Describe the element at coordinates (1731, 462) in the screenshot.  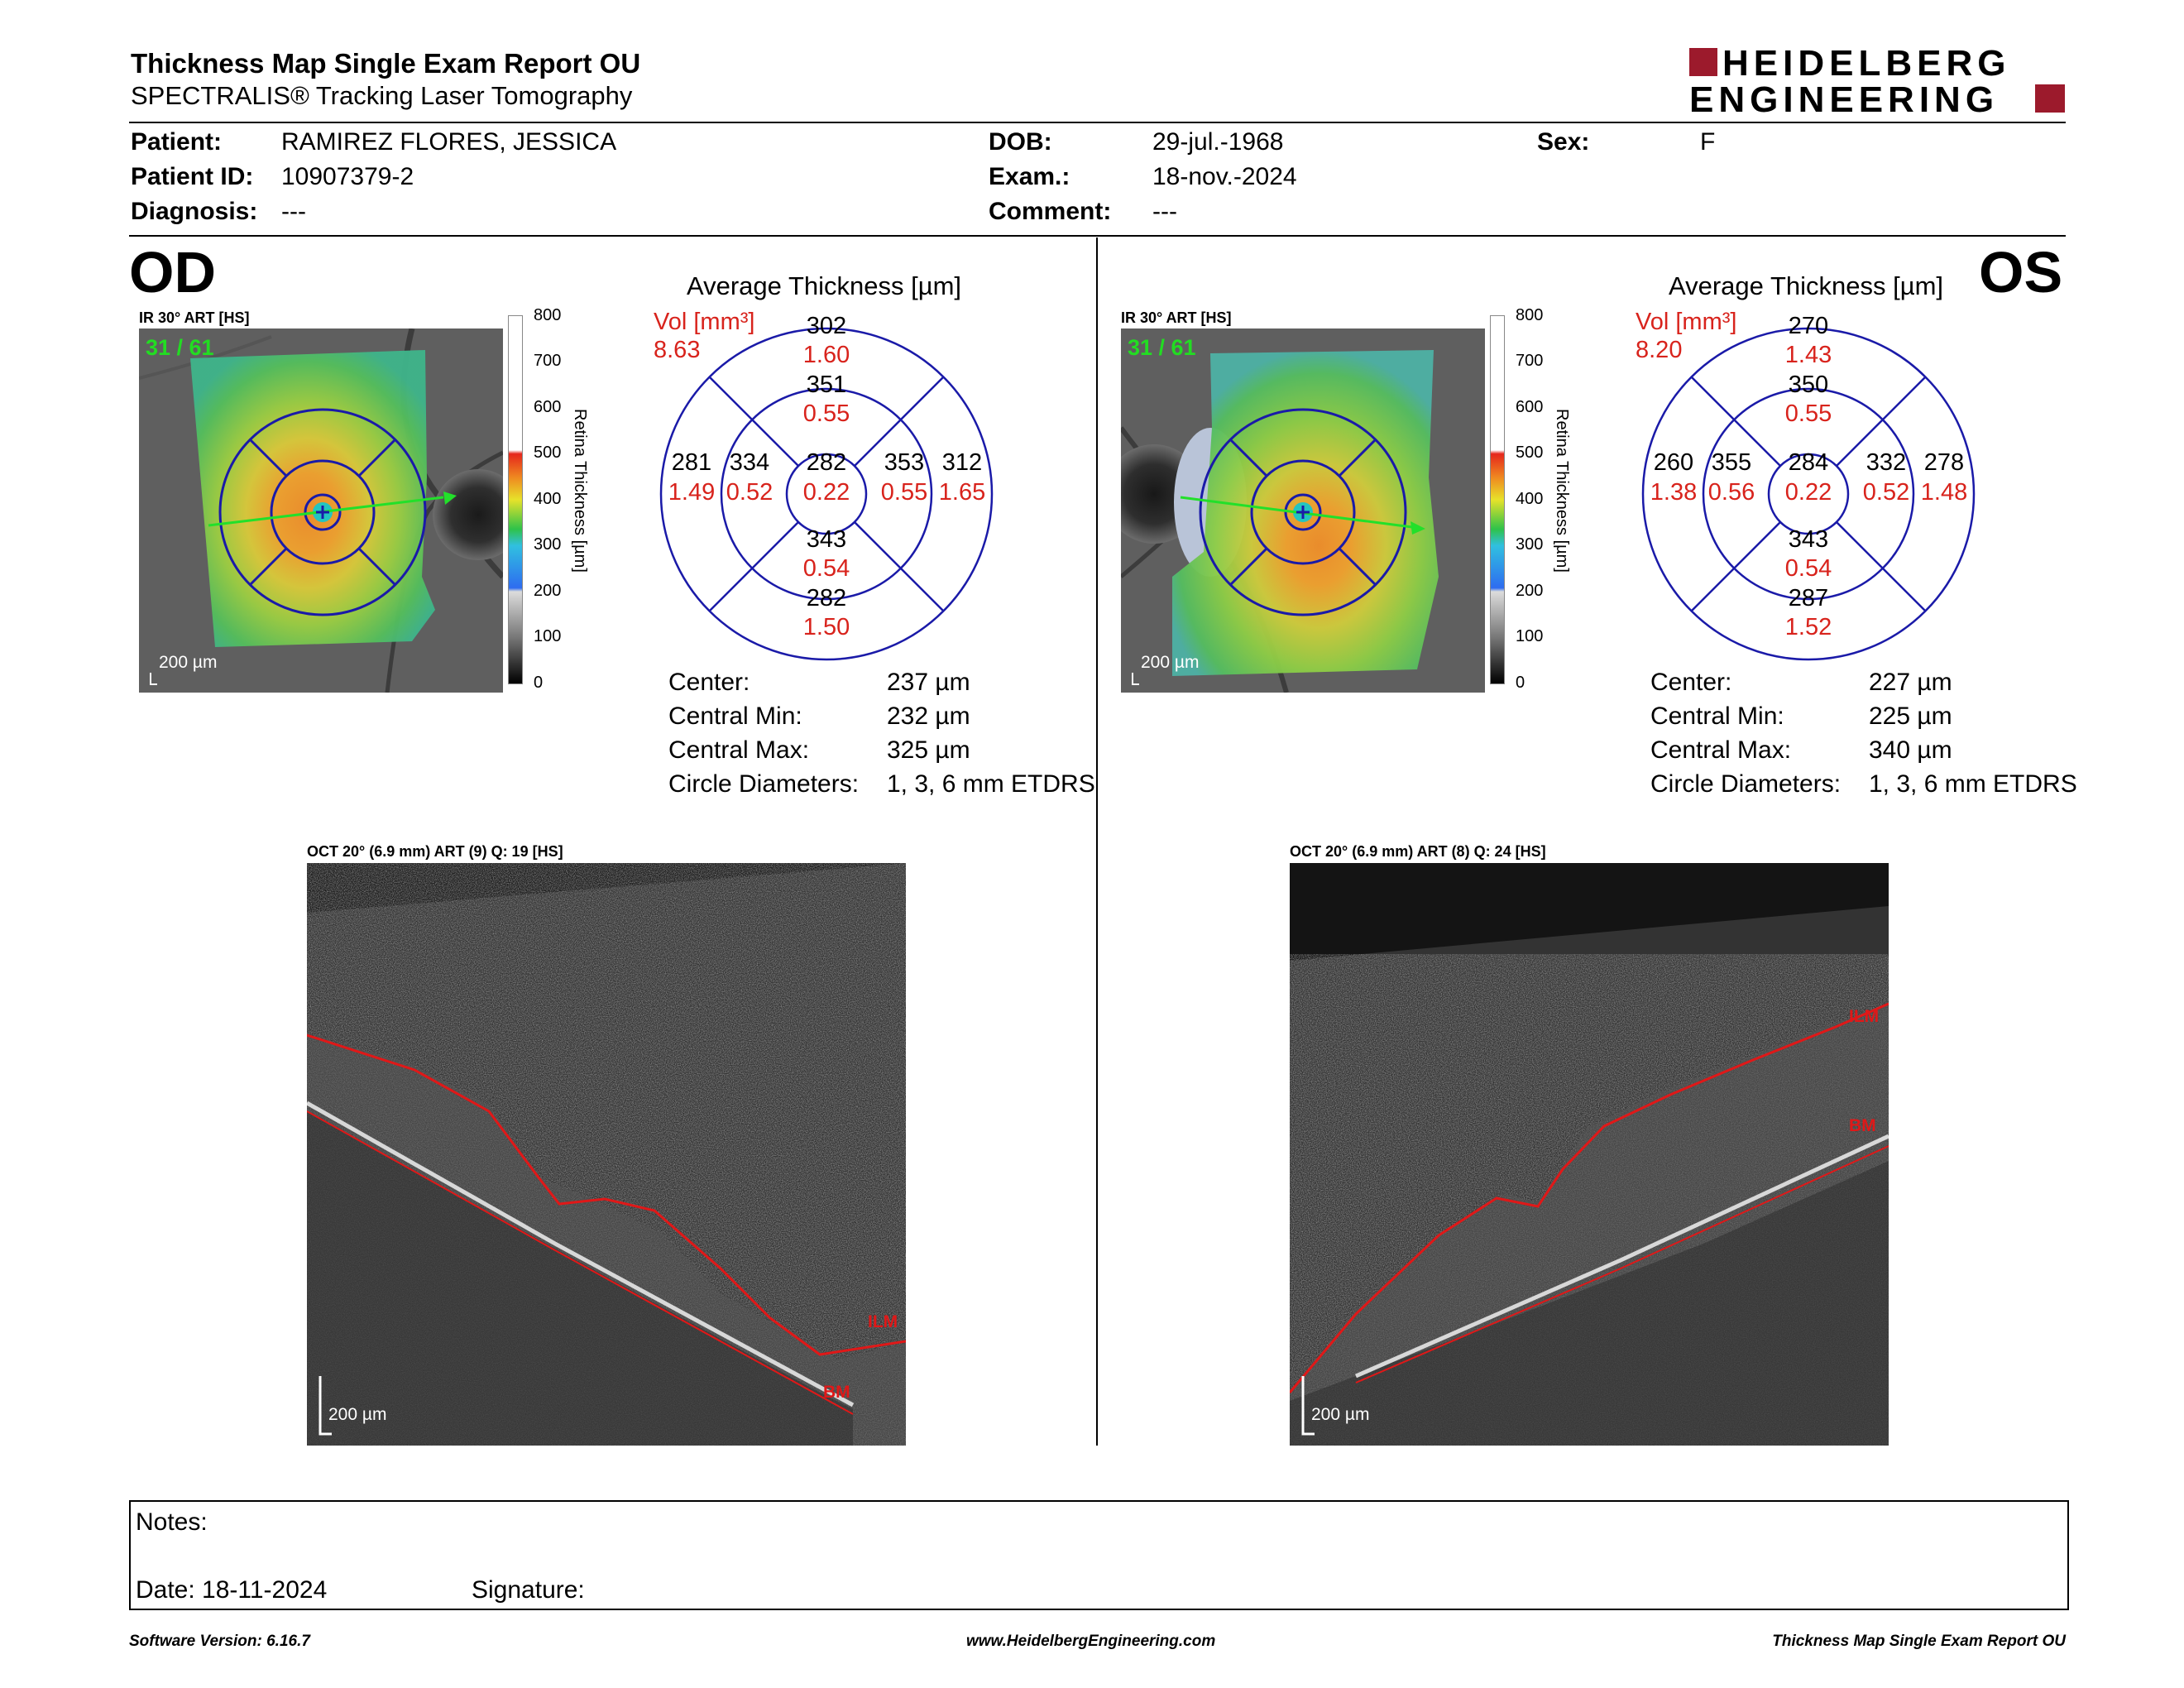
I see `os-inner-left-thickness: 355` at that location.